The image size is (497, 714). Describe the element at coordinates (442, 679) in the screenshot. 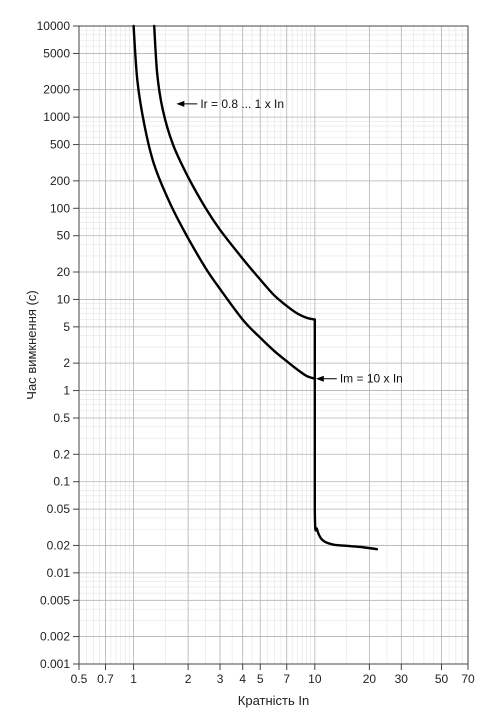

I see `x-tick-label: 50` at that location.